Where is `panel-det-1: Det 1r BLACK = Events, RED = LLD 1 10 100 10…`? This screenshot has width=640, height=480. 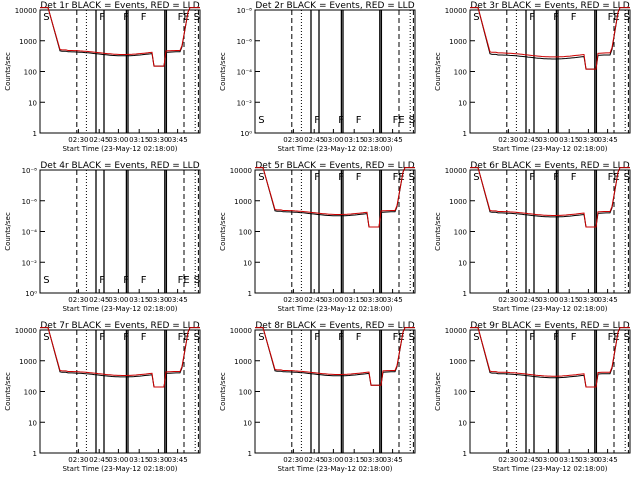
panel-det-1: Det 1r BLACK = Events, RED = LLD 1 10 100 10… is located at coordinates (102, 77).